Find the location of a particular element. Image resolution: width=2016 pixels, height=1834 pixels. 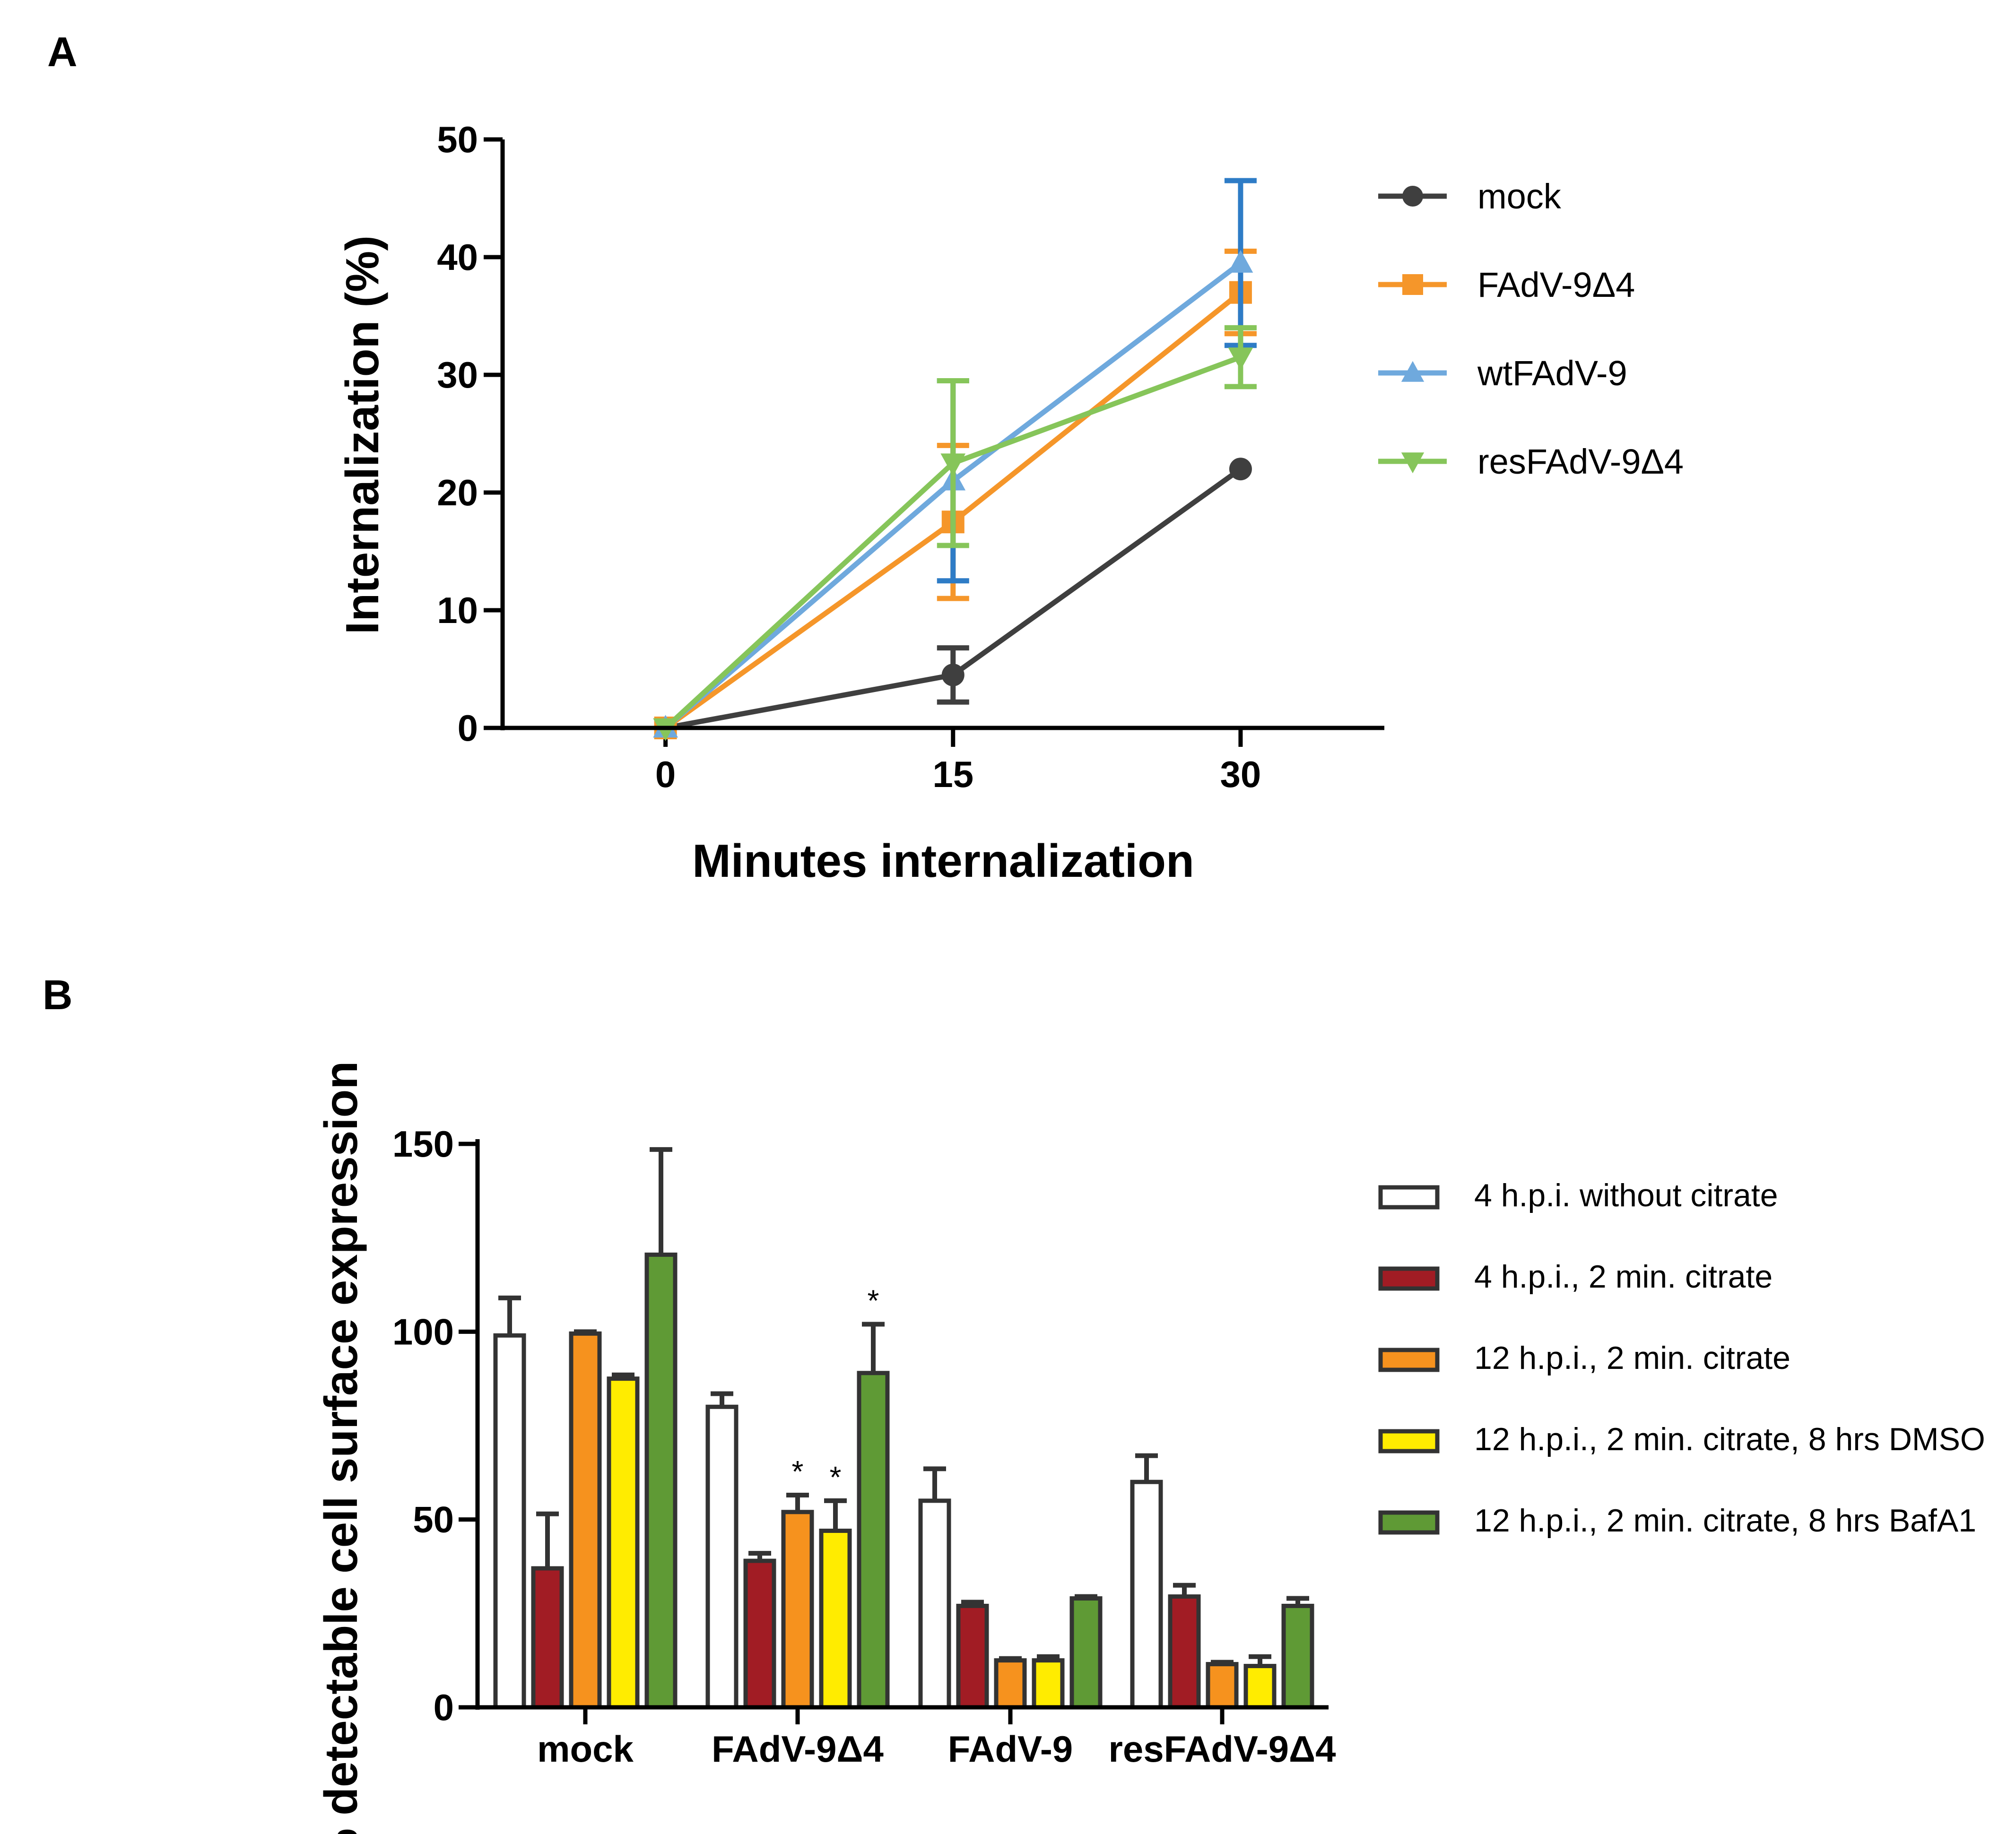

chart-a-legend-item: resFAdV-9Δ4 is located at coordinates (1531, 461).